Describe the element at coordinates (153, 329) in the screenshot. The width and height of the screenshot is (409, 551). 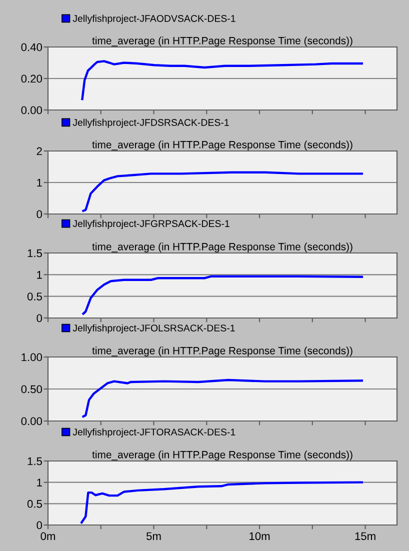
I see `text: Jellyfishproject-JFOLSRSACK-DES-1` at that location.